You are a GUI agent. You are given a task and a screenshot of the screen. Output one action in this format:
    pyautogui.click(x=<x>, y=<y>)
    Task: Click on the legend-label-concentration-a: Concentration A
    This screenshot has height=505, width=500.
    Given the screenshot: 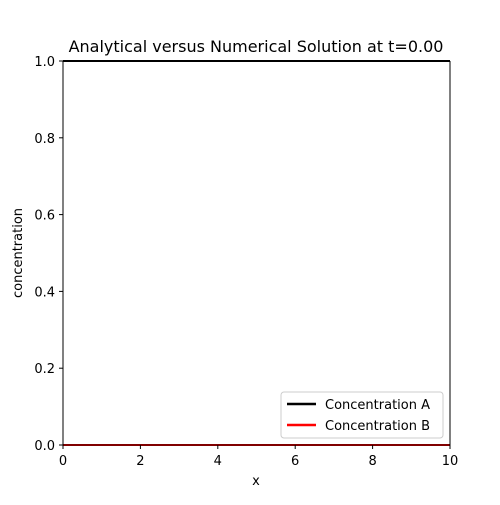 What is the action you would take?
    pyautogui.click(x=377, y=405)
    